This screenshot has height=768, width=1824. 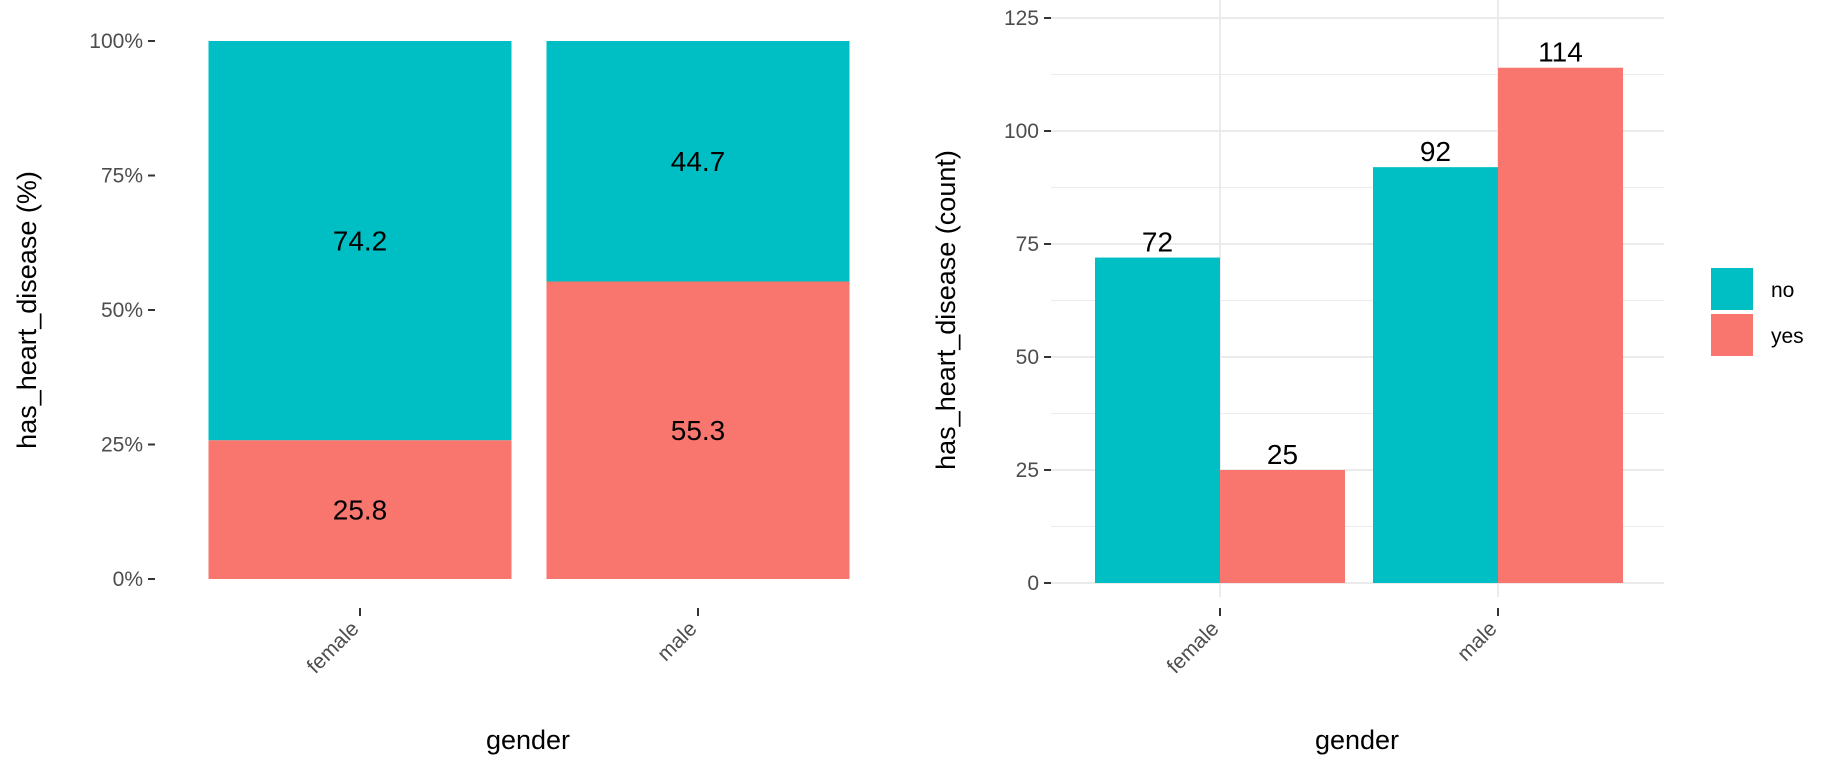 I want to click on legend-label: yes, so click(x=1787, y=336).